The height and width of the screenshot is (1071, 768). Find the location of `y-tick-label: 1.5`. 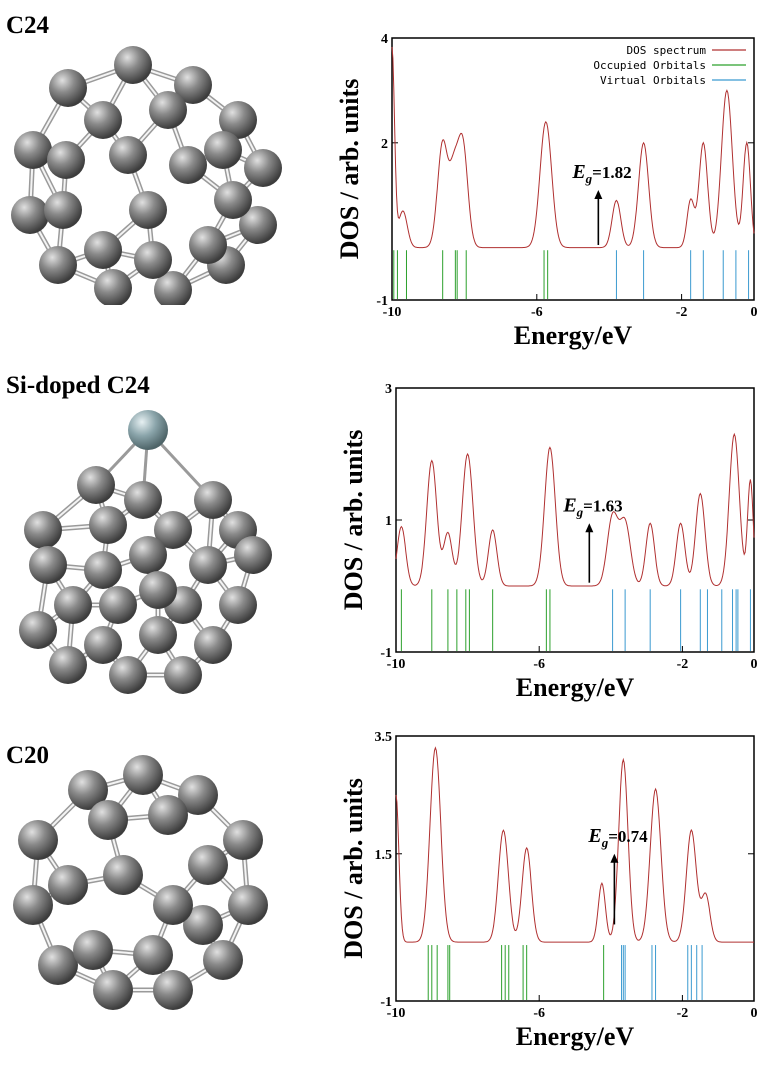

y-tick-label: 1.5 is located at coordinates (384, 855).